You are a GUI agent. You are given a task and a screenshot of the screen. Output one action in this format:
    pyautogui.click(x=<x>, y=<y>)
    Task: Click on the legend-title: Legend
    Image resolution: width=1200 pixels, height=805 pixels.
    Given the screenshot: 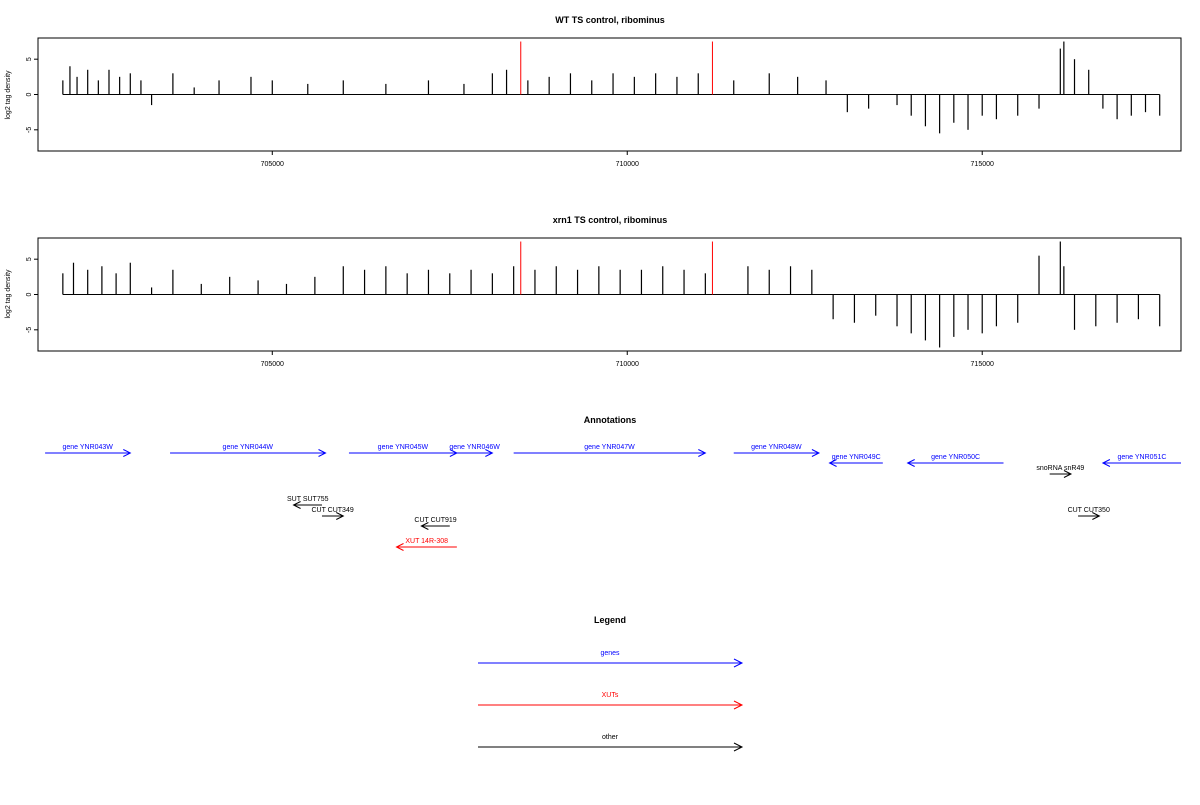 What is the action you would take?
    pyautogui.click(x=610, y=620)
    